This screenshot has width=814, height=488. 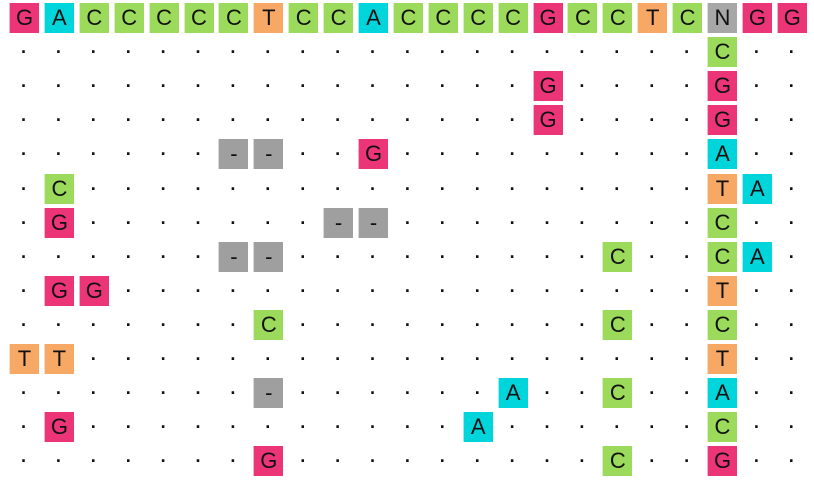 I want to click on reference-base-a-cell: A, so click(x=373, y=18).